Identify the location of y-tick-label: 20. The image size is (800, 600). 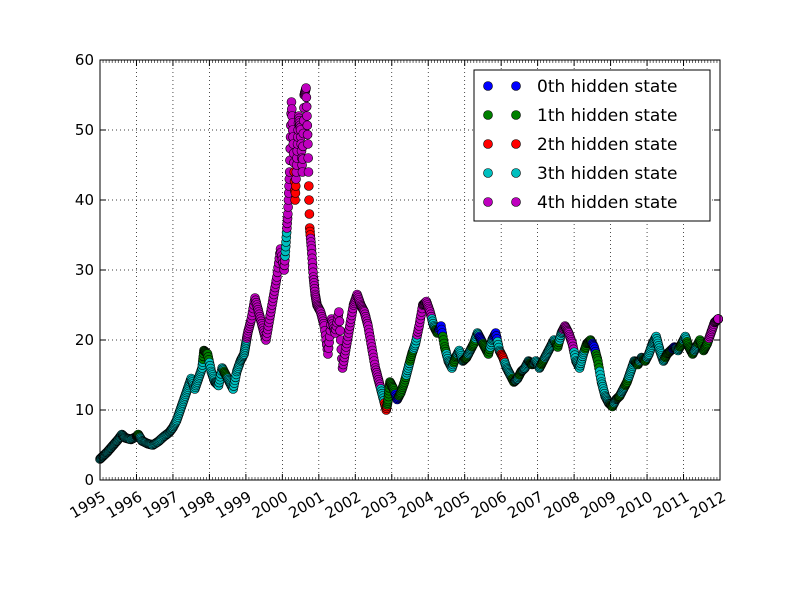
(84, 340).